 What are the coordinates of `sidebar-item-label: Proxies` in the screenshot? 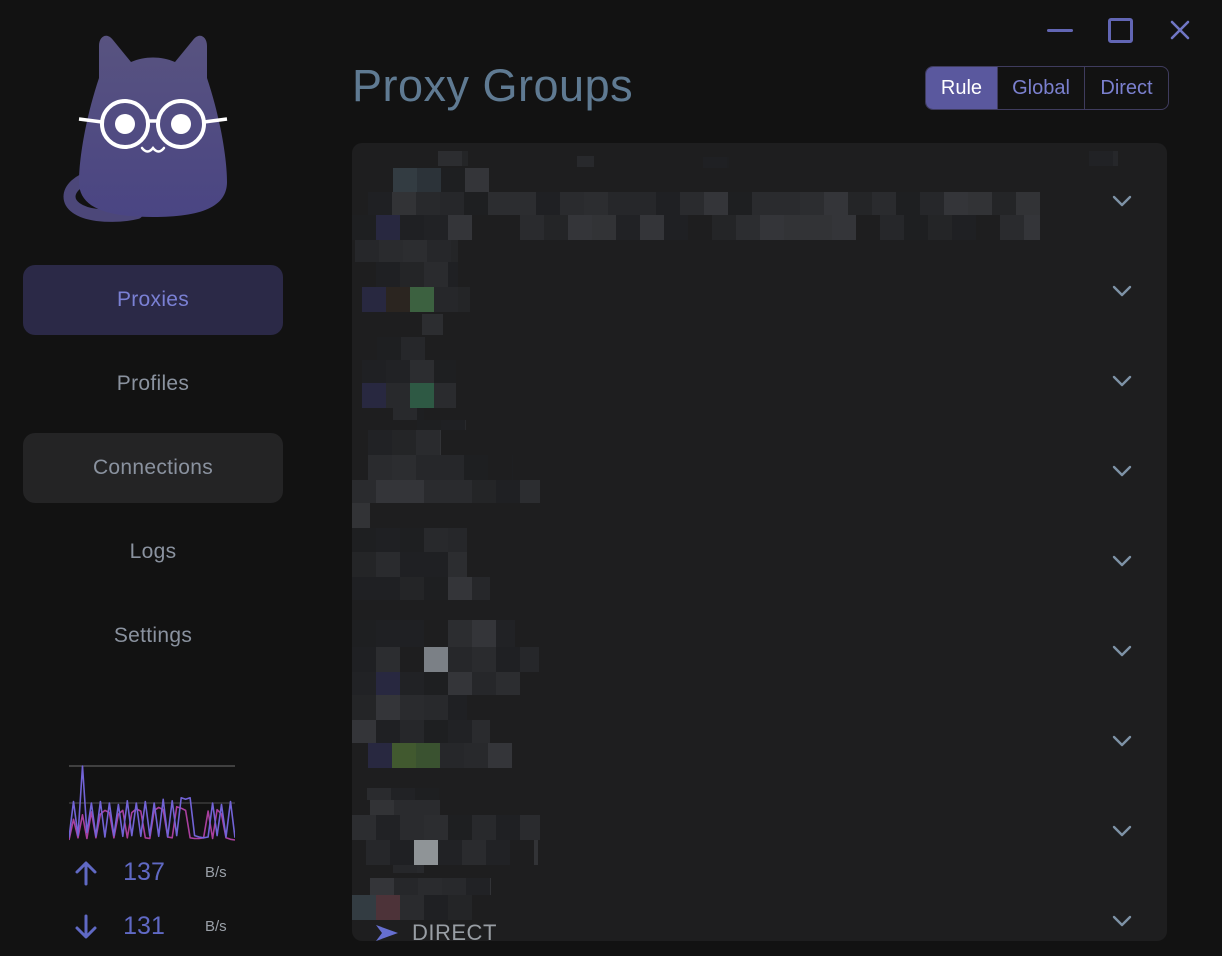 It's located at (153, 299).